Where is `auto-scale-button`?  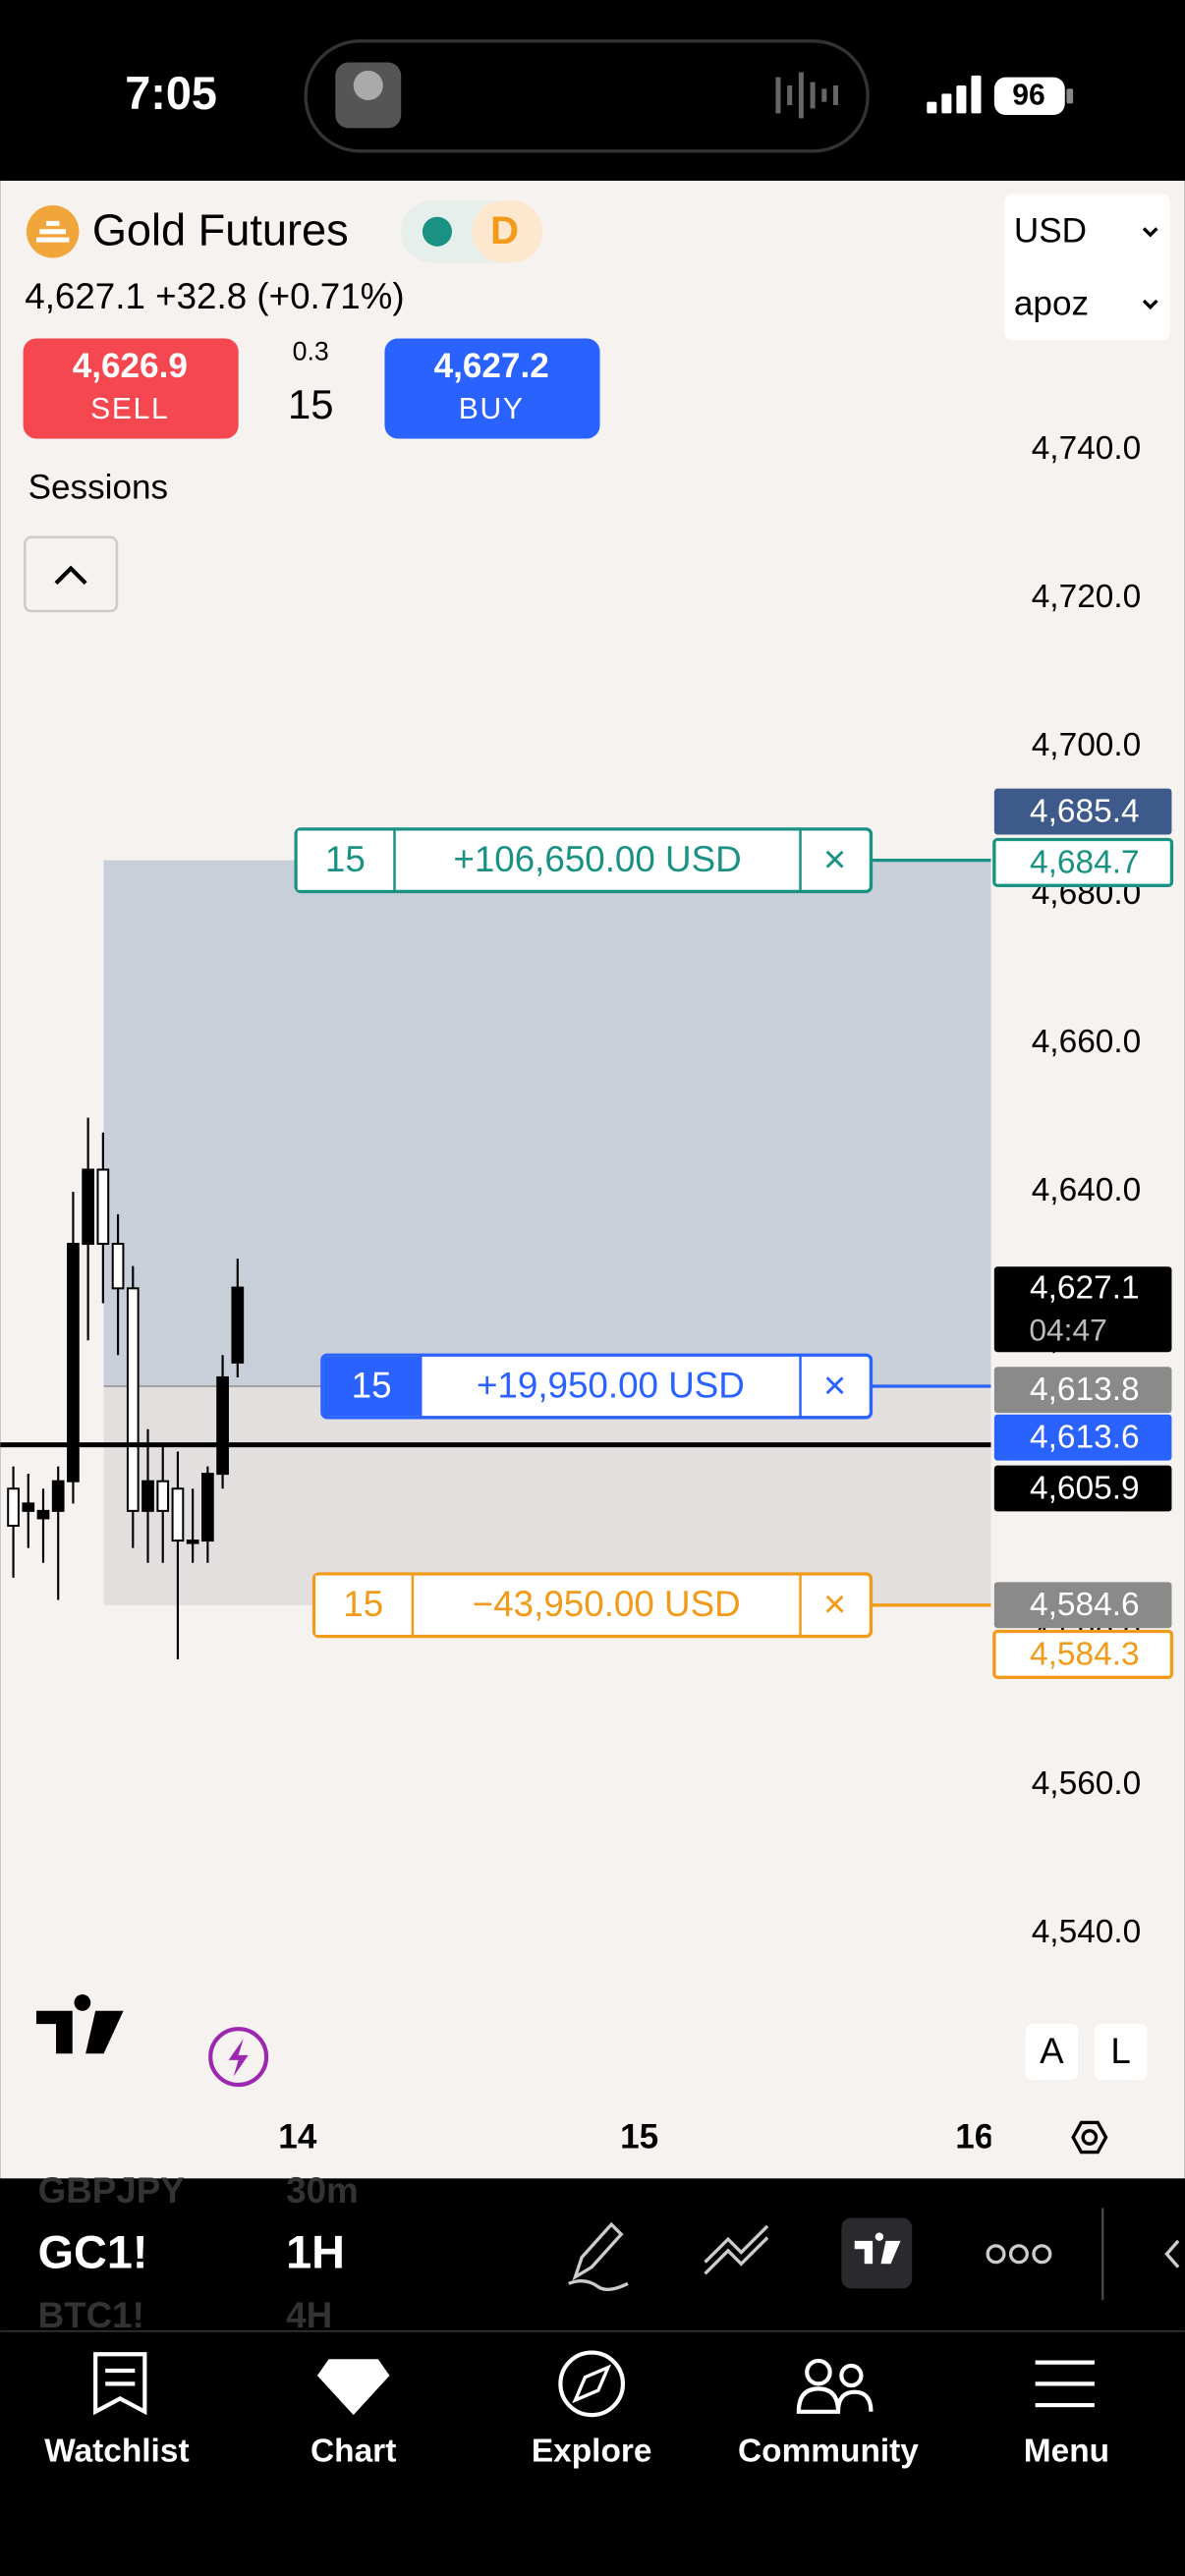 auto-scale-button is located at coordinates (1052, 2052).